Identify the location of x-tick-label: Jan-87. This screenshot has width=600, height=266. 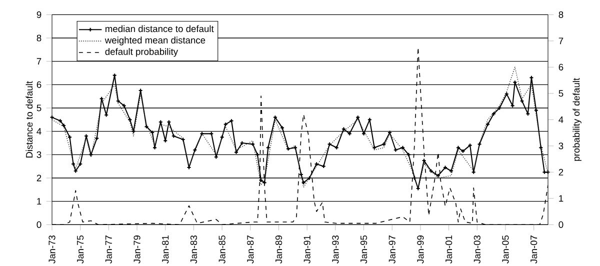
(250, 250).